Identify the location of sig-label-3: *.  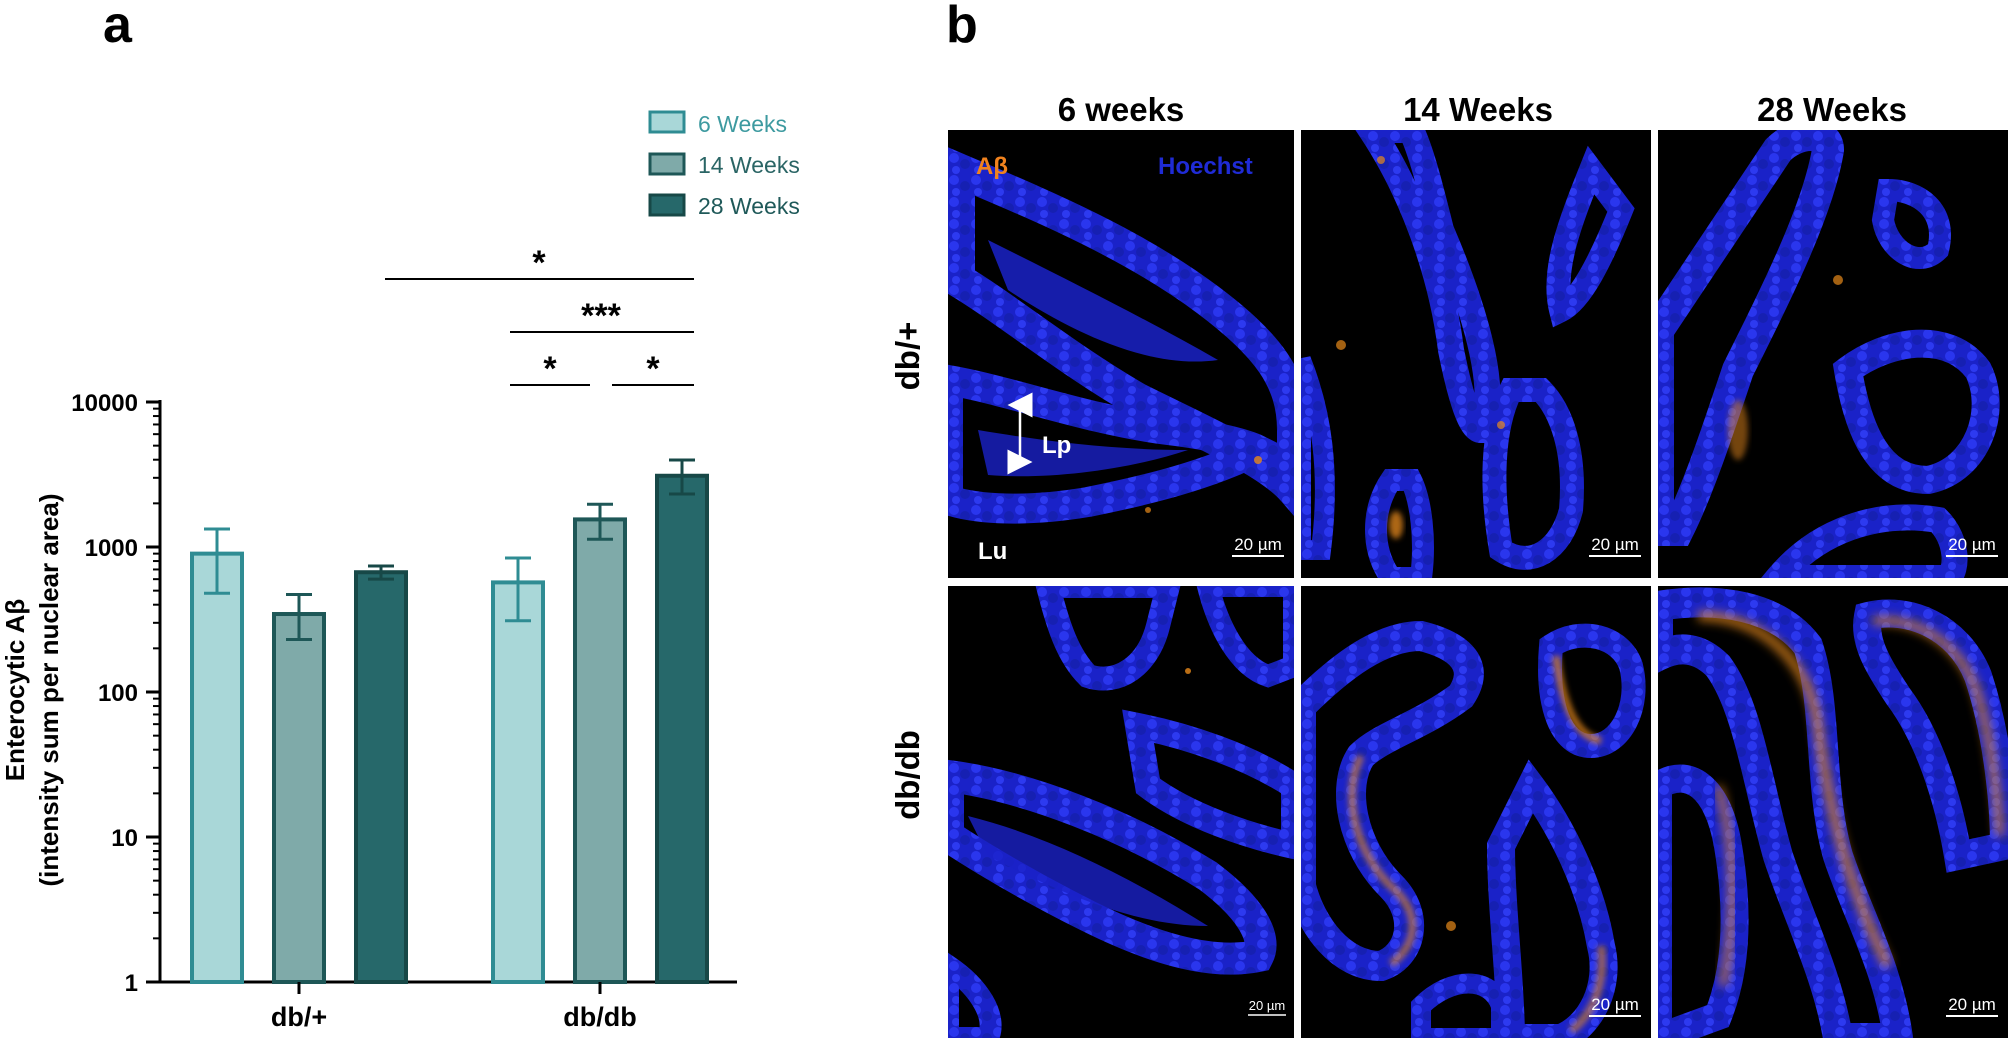
(550, 369).